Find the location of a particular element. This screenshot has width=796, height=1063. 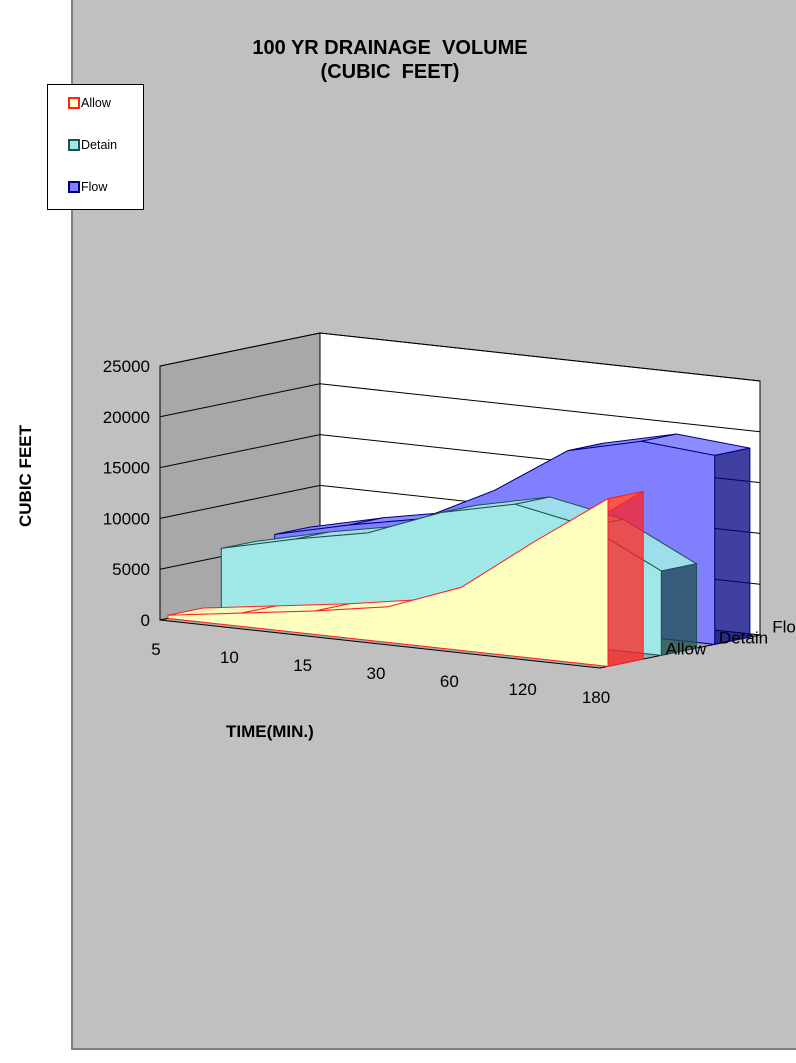

x-tick-label-60: 60 is located at coordinates (449, 681).